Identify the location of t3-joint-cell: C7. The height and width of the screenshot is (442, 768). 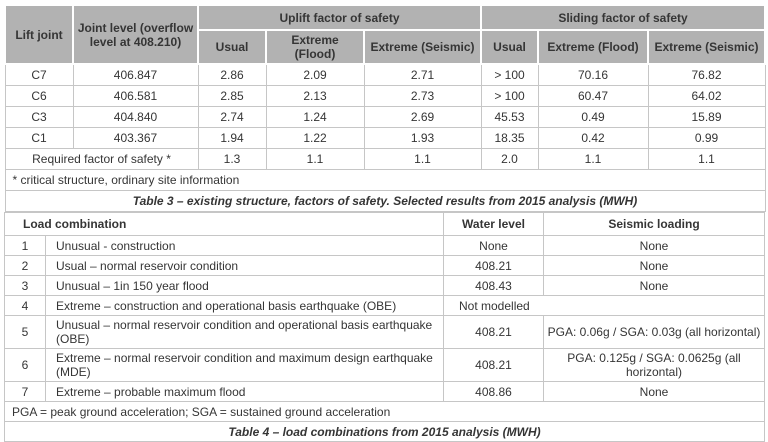
(39, 74).